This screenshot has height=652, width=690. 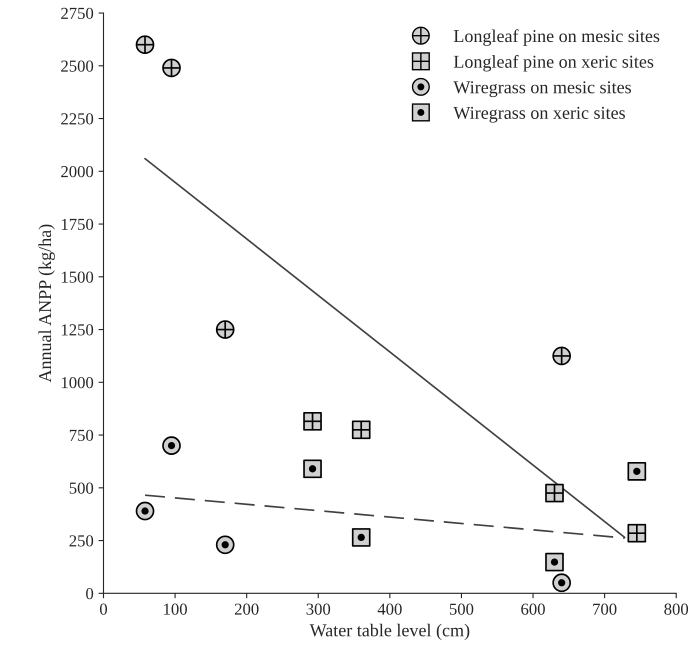 I want to click on legend-label: Longleaf pine on xeric sites, so click(x=554, y=63).